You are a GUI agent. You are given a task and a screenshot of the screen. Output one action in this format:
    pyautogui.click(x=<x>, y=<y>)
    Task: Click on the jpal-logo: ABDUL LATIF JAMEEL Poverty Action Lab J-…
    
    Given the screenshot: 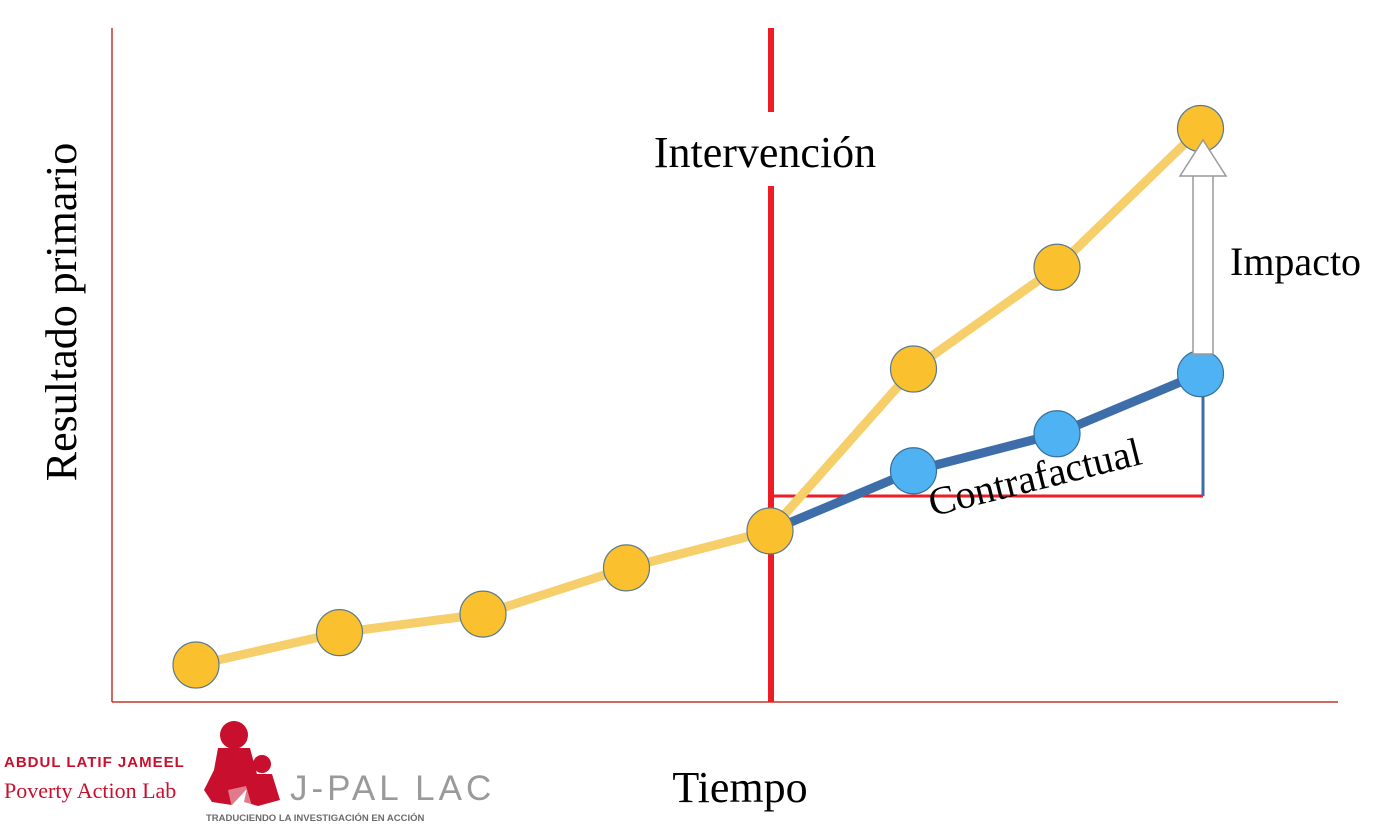 What is the action you would take?
    pyautogui.click(x=249, y=772)
    